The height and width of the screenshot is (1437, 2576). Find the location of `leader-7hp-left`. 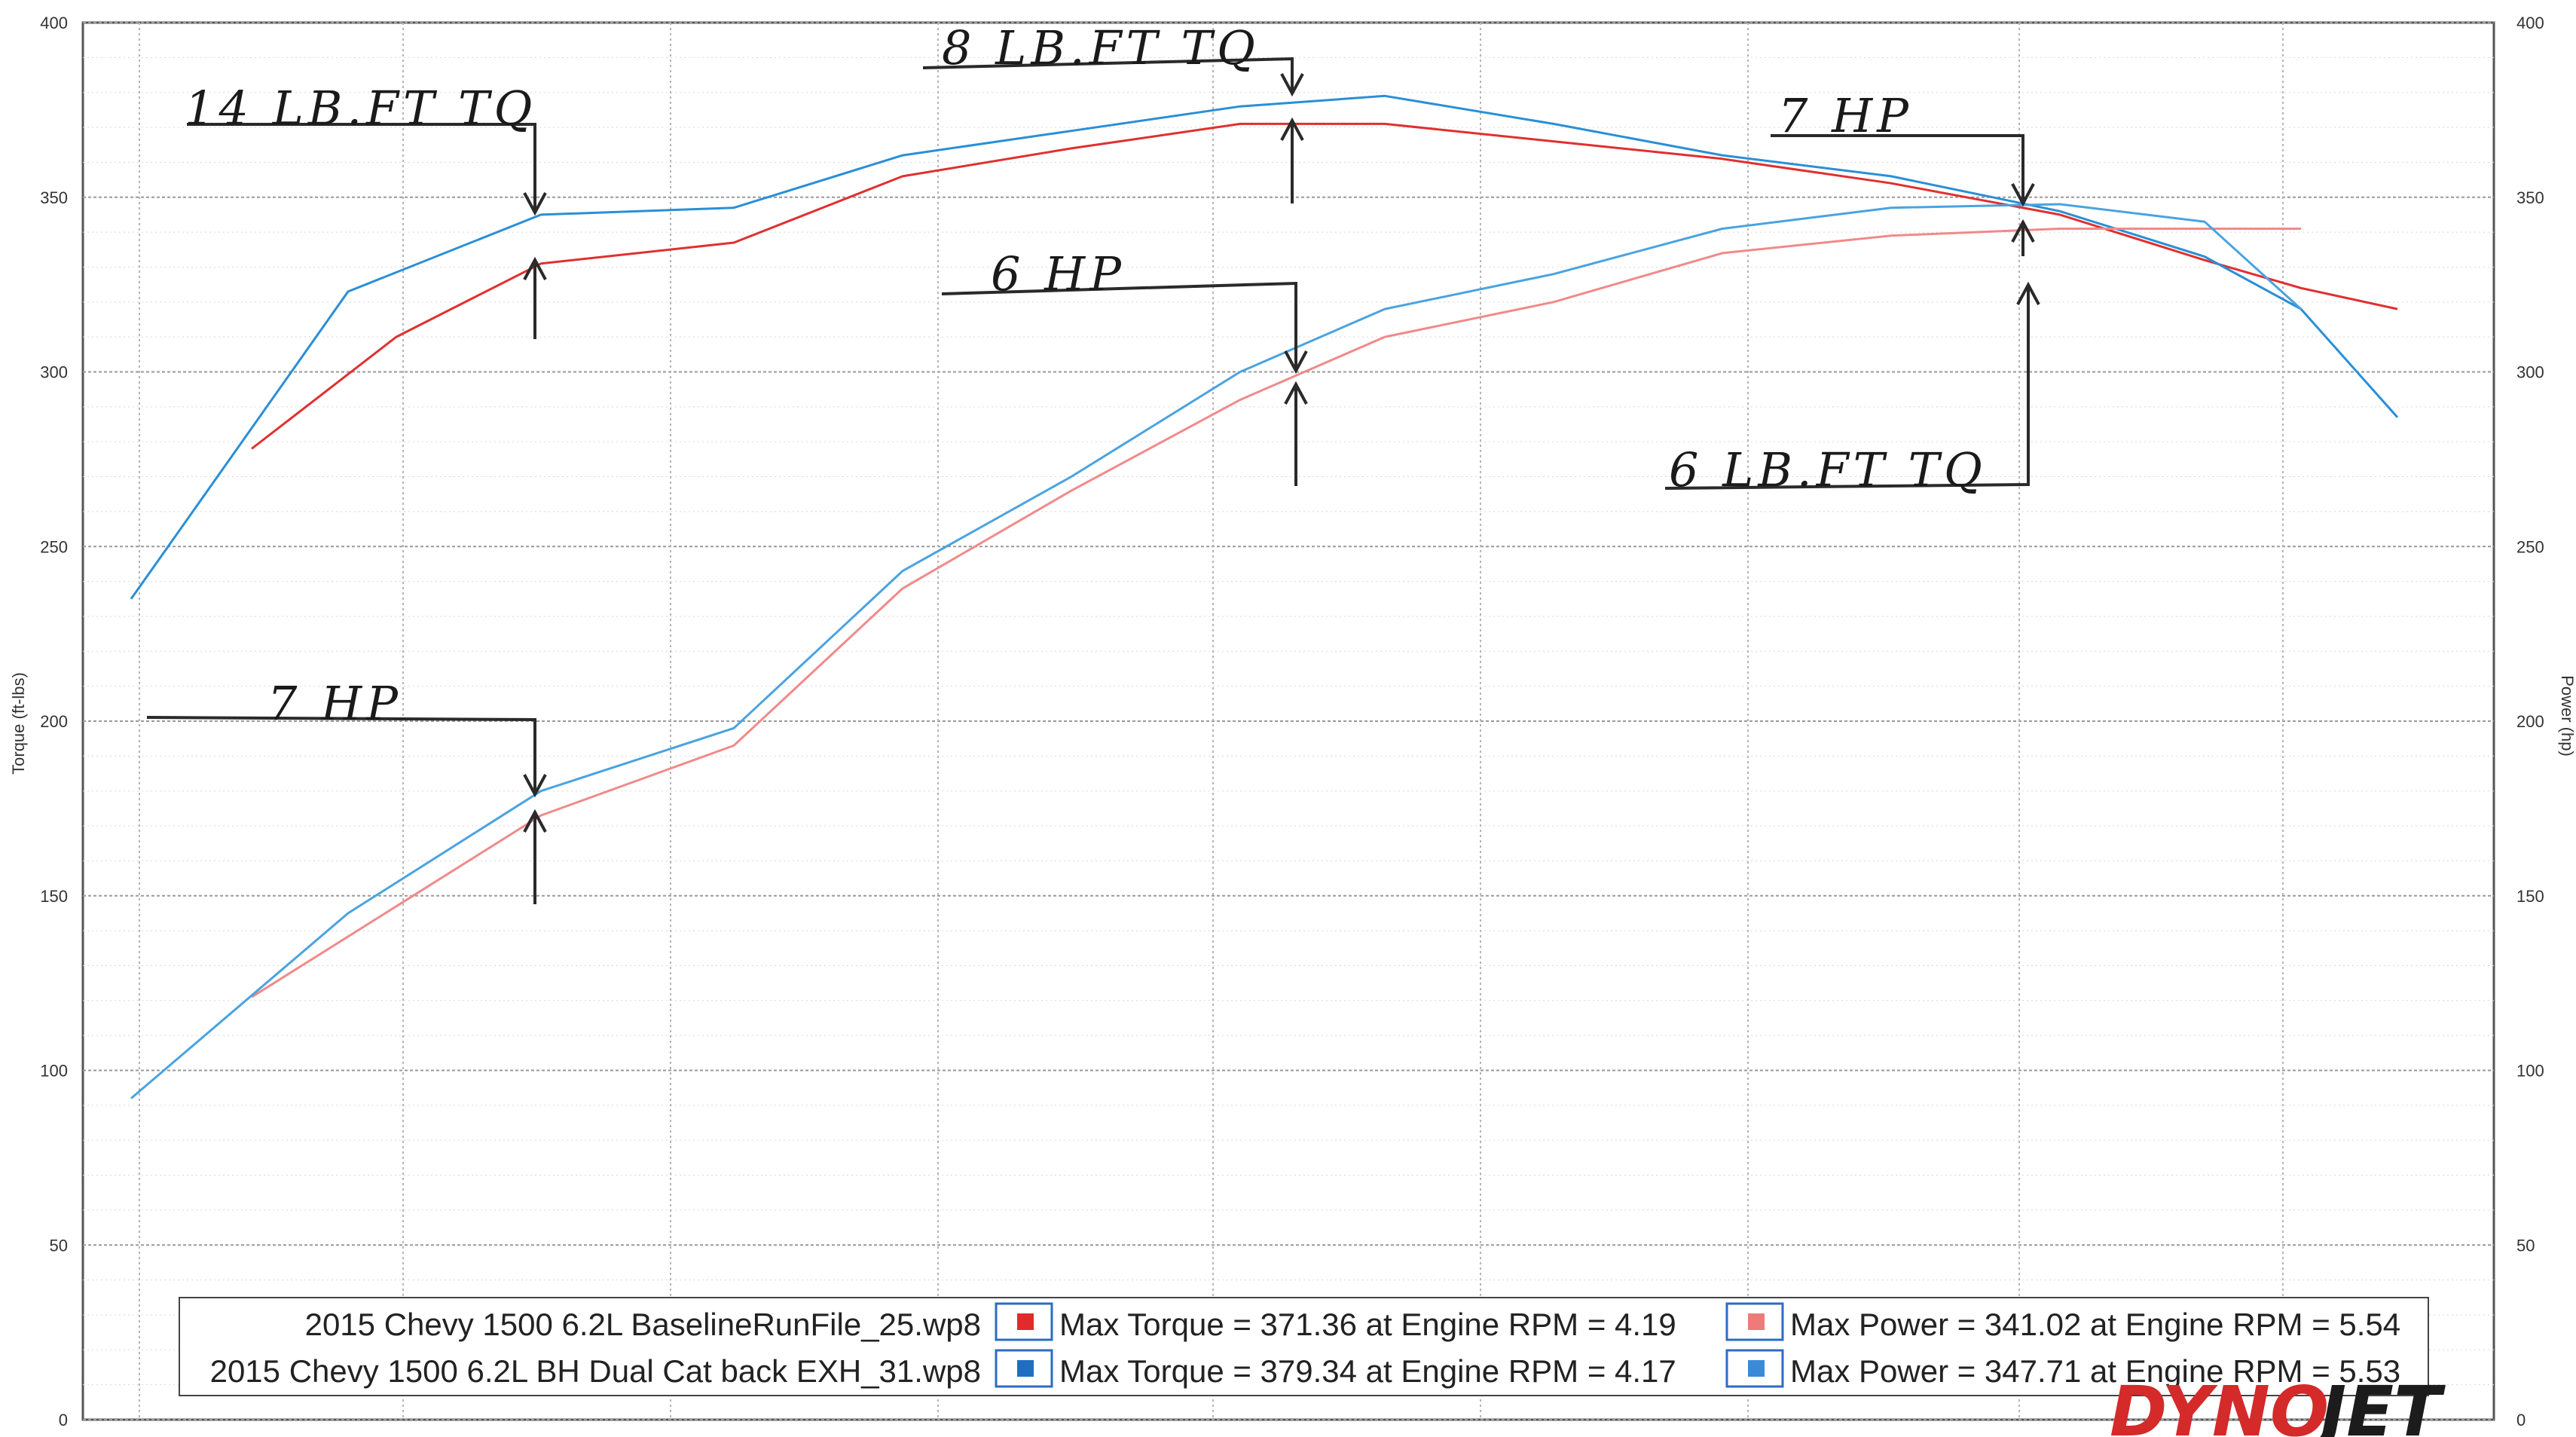

leader-7hp-left is located at coordinates (341, 754).